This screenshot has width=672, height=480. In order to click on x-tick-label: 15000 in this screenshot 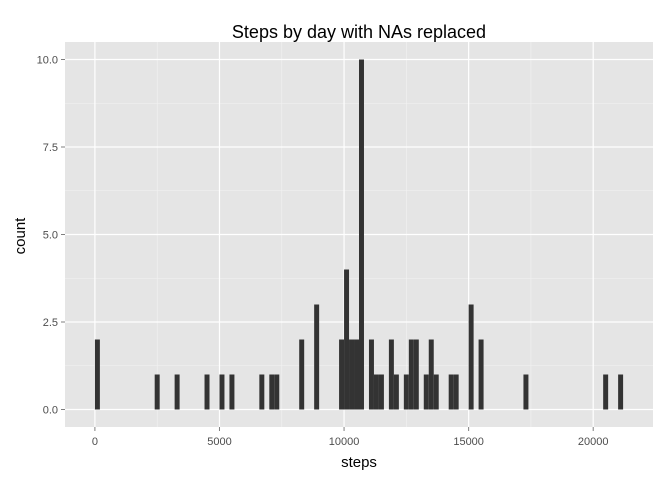, I will do `click(468, 442)`.